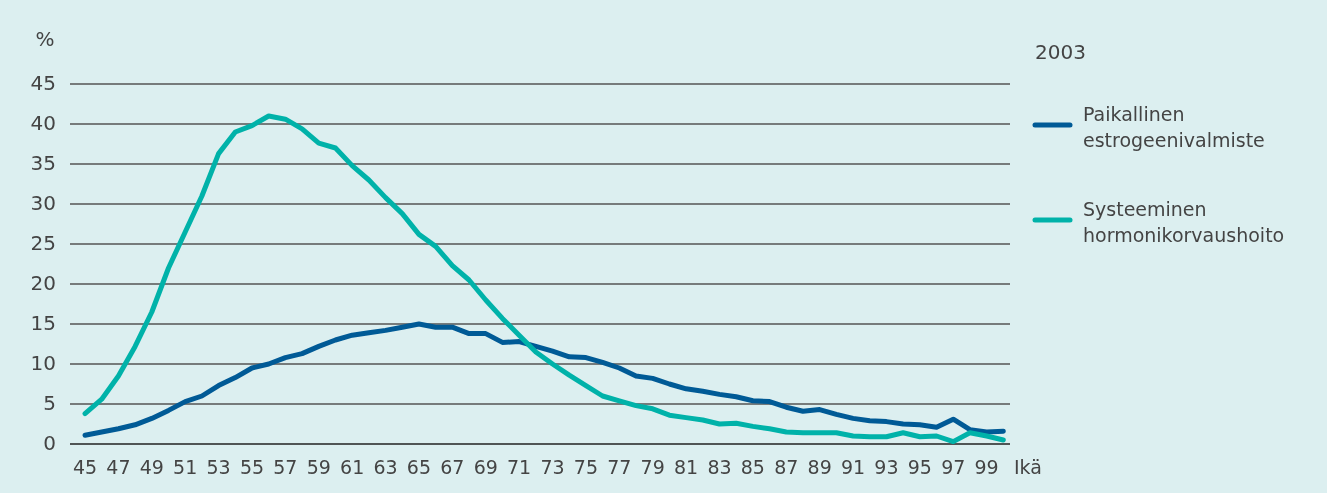 Image resolution: width=1327 pixels, height=493 pixels. What do you see at coordinates (43, 362) in the screenshot?
I see `y-tick-label: 10` at bounding box center [43, 362].